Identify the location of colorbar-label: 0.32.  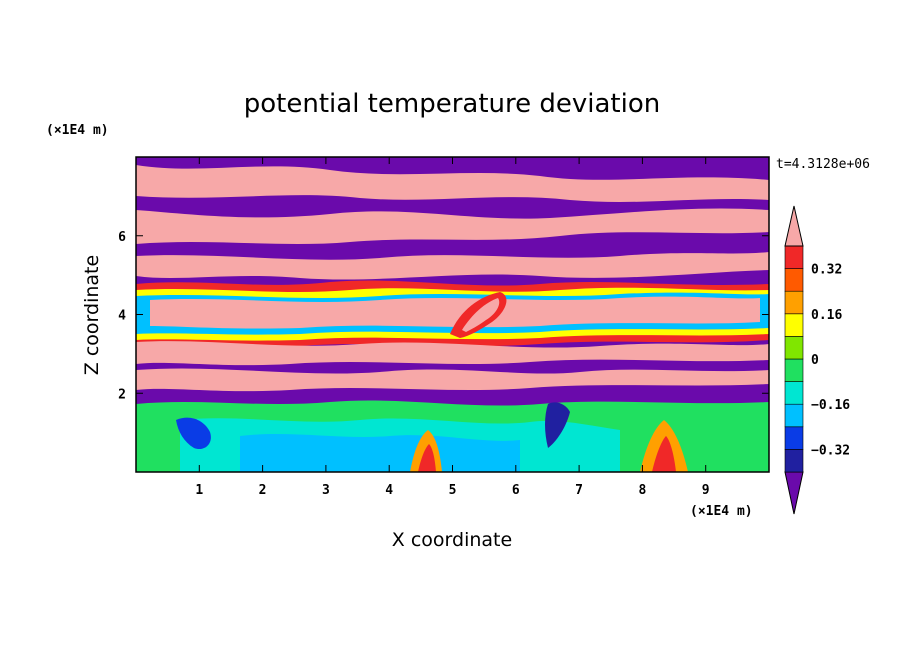
(826, 270).